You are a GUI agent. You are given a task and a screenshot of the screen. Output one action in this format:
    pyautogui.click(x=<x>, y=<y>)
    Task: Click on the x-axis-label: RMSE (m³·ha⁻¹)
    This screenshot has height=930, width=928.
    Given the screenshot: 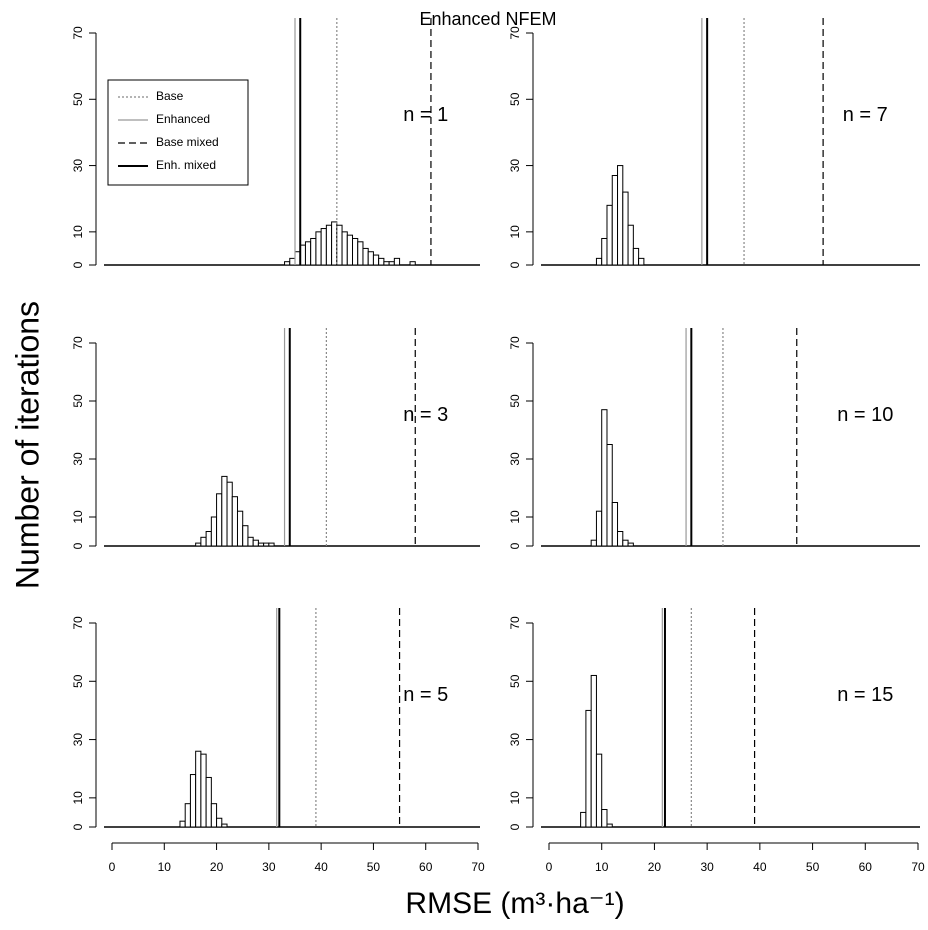 What is the action you would take?
    pyautogui.click(x=514, y=903)
    